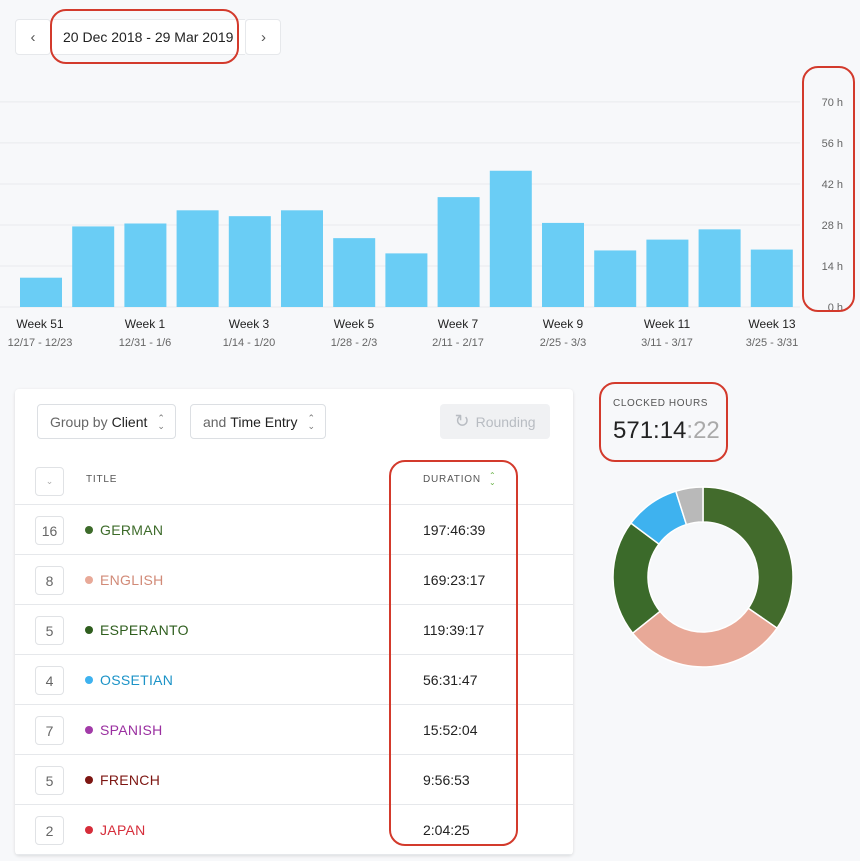  What do you see at coordinates (294, 730) in the screenshot?
I see `table-row: 7 SPANISH 15:52:04` at bounding box center [294, 730].